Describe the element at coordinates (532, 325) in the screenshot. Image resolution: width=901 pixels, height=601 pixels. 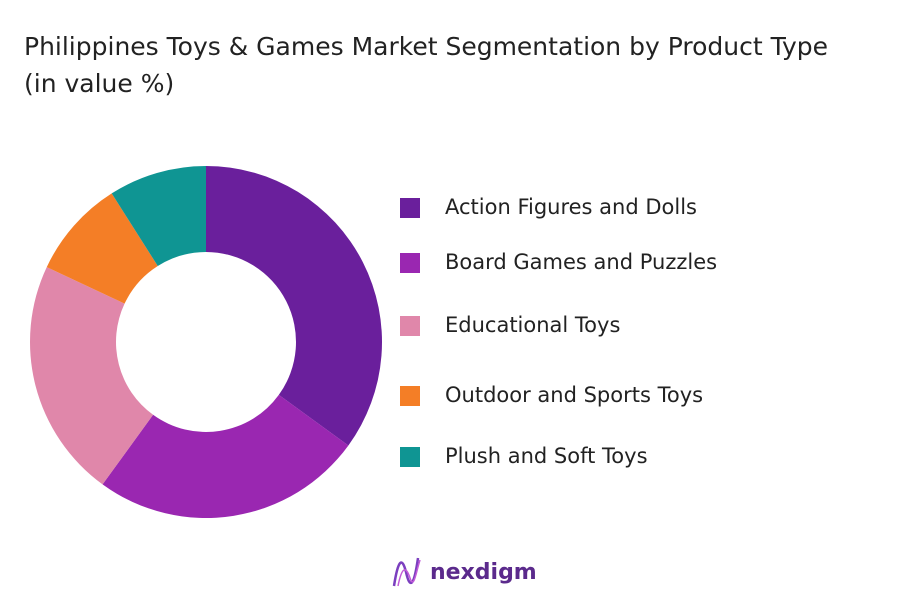
I see `legend-label: Educational Toys` at that location.